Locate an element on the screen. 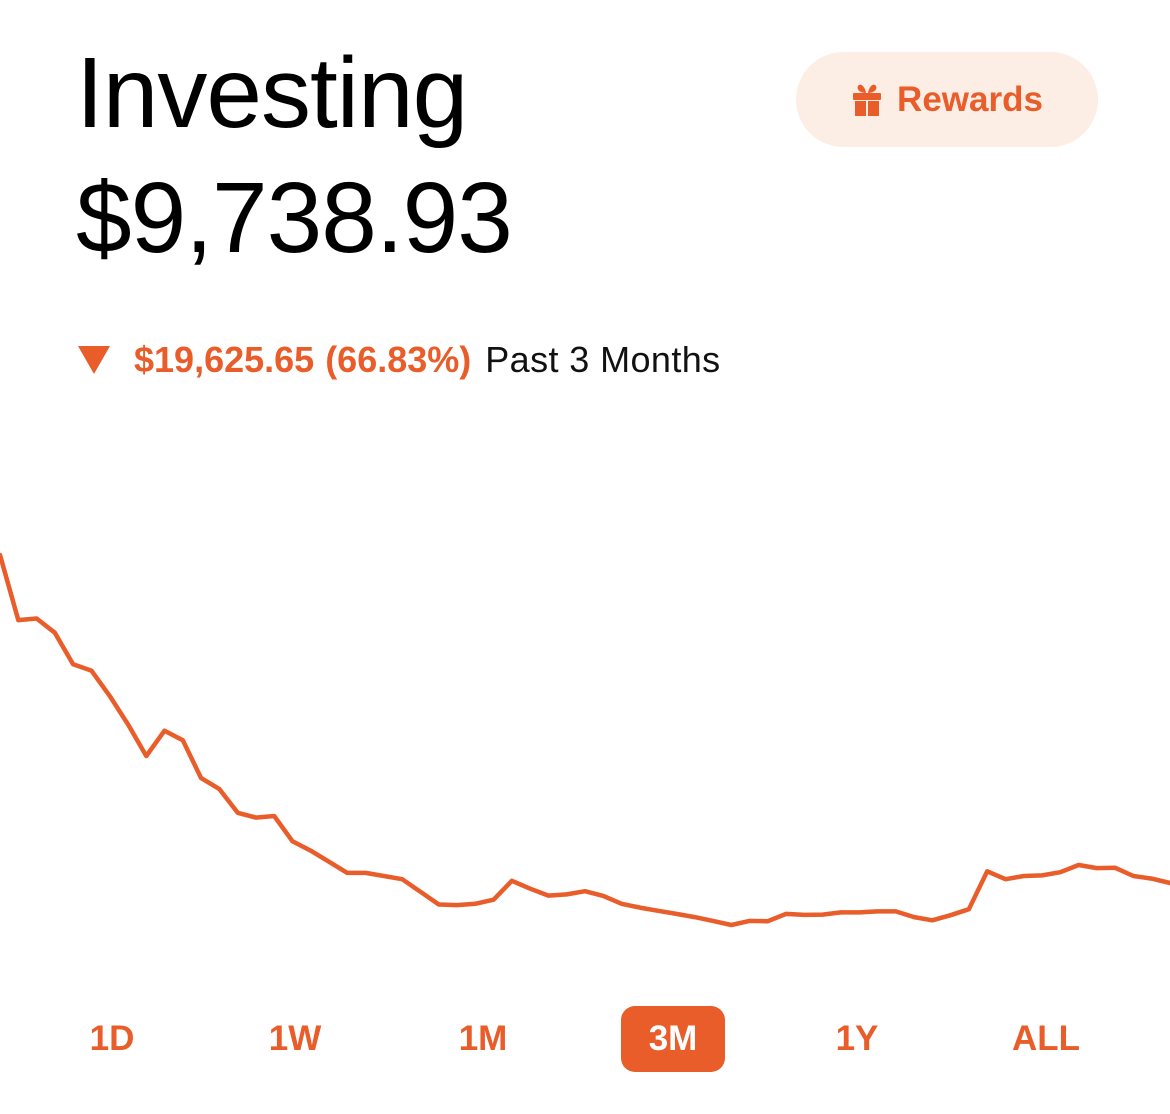 The image size is (1170, 1114). range-tab-1d: 1D is located at coordinates (112, 1038).